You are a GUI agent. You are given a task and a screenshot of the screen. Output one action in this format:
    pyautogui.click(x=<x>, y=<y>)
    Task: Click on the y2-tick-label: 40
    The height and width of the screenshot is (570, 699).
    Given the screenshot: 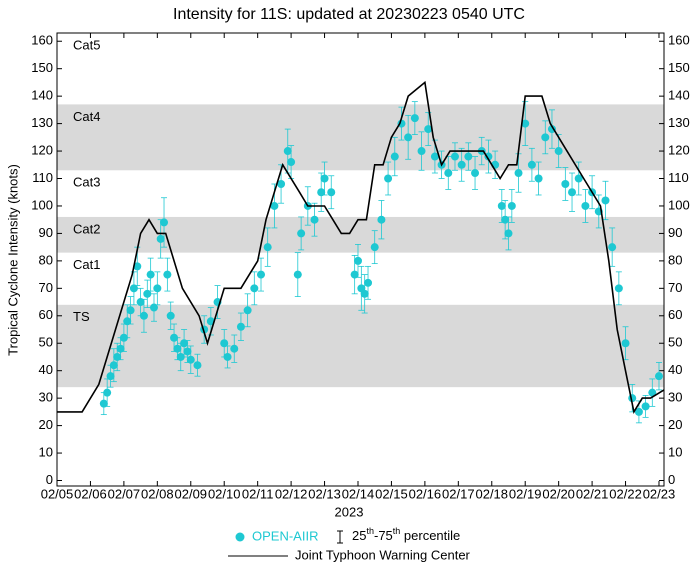 What is the action you would take?
    pyautogui.click(x=675, y=369)
    